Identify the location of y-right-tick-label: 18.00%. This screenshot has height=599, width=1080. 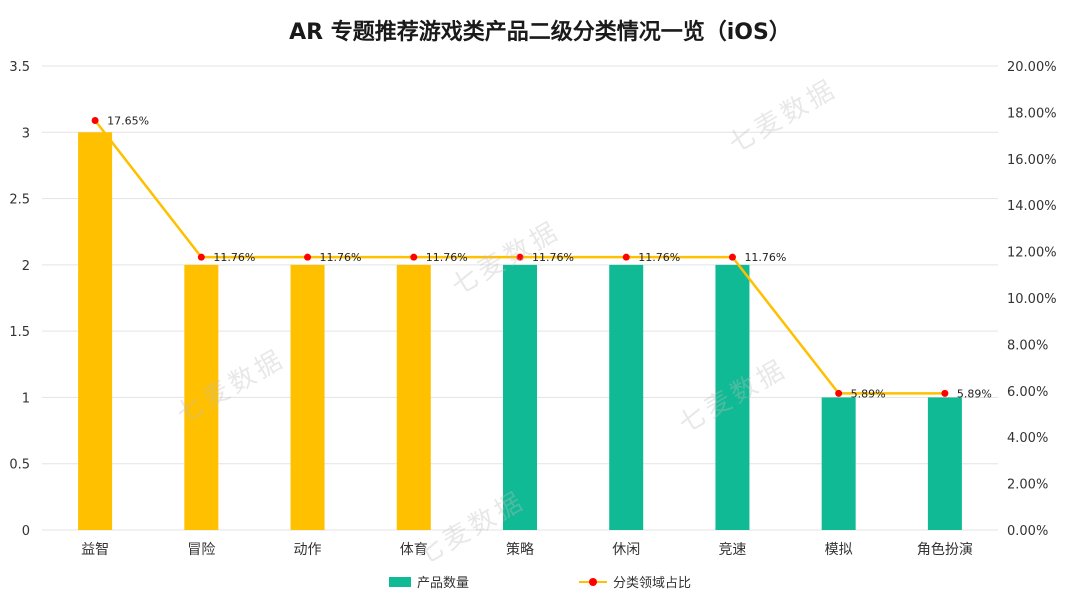
(1032, 113).